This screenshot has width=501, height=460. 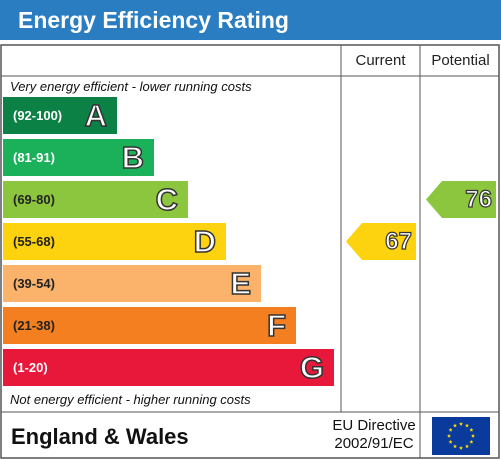 What do you see at coordinates (461, 436) in the screenshot?
I see `eu-flag-icon` at bounding box center [461, 436].